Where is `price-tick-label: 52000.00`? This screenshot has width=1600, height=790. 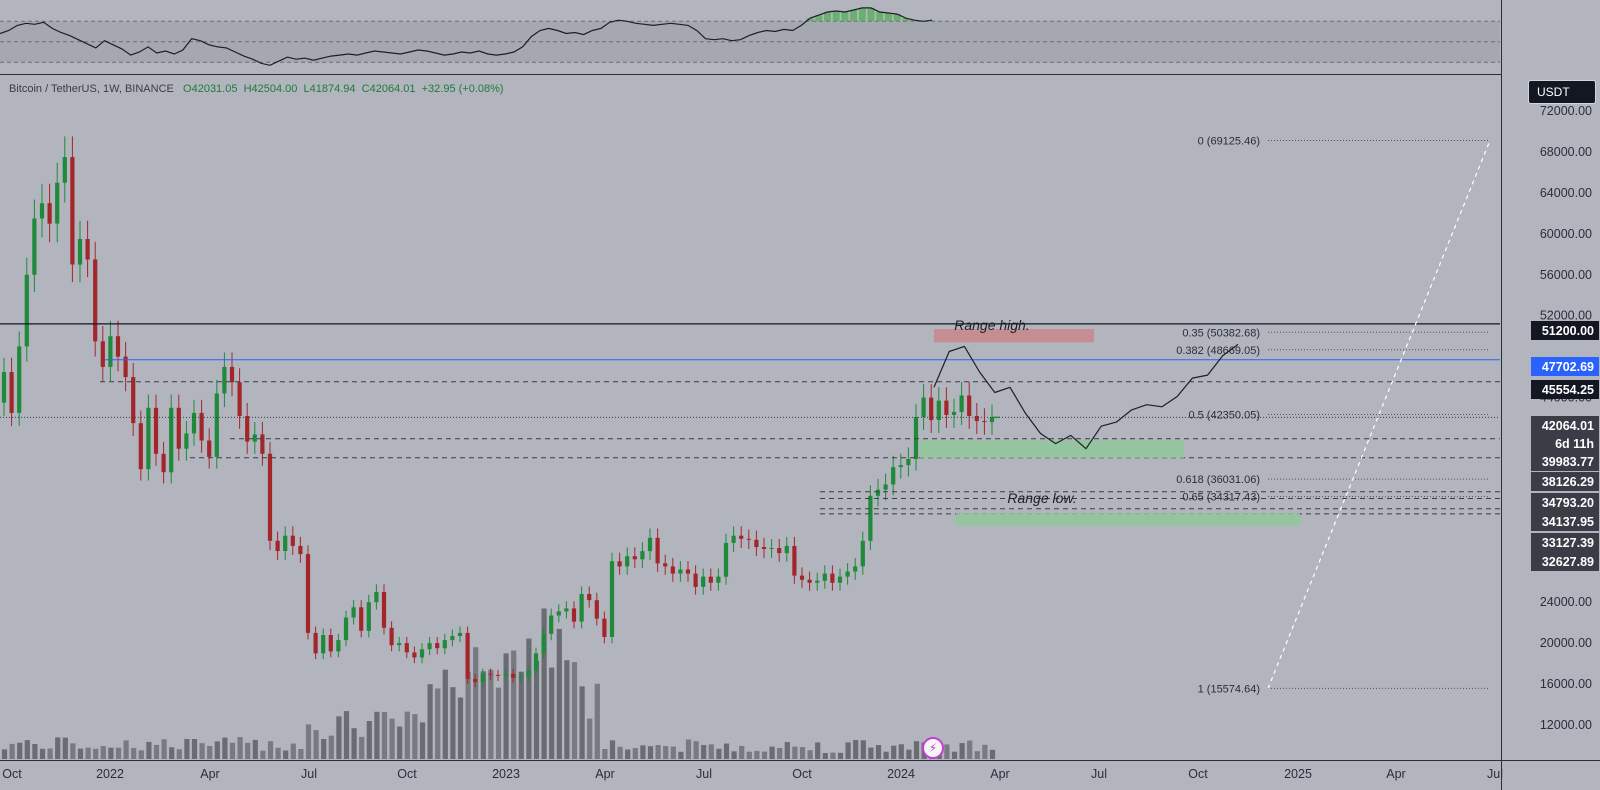
price-tick-label: 52000.00 is located at coordinates (1566, 316).